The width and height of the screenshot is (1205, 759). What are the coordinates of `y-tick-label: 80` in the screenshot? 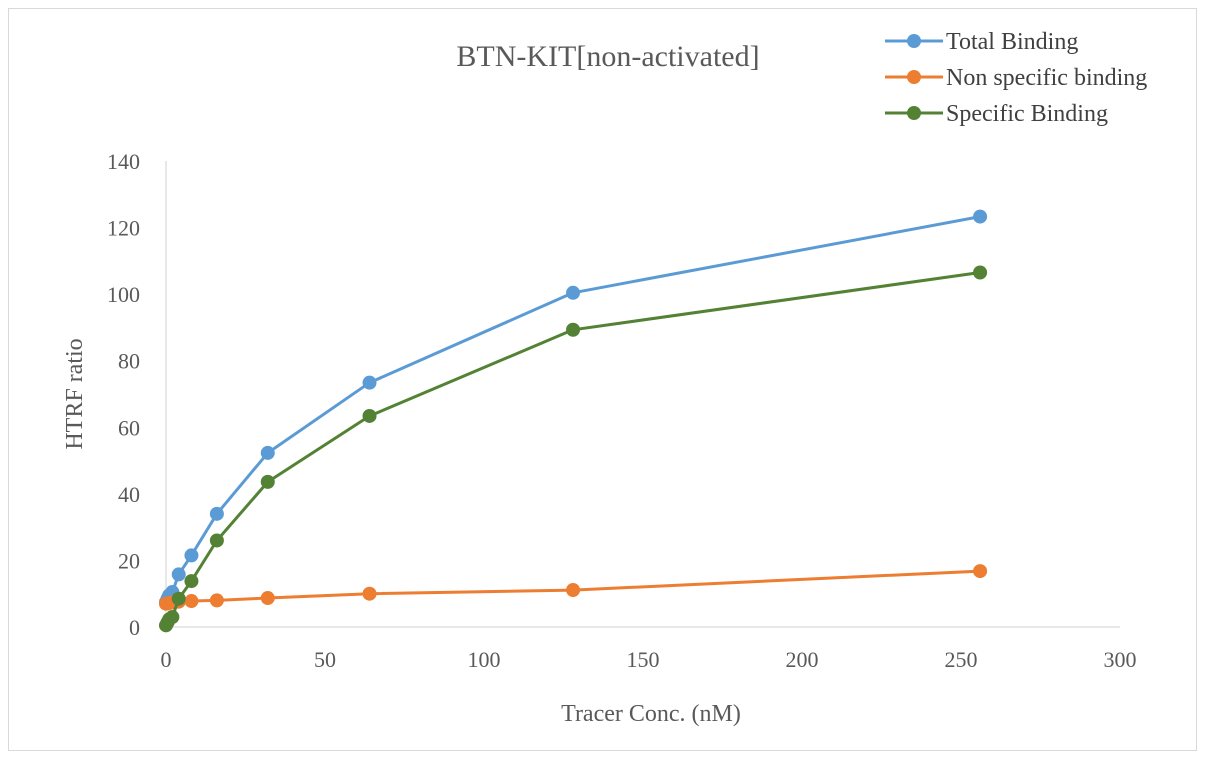 It's located at (129, 361).